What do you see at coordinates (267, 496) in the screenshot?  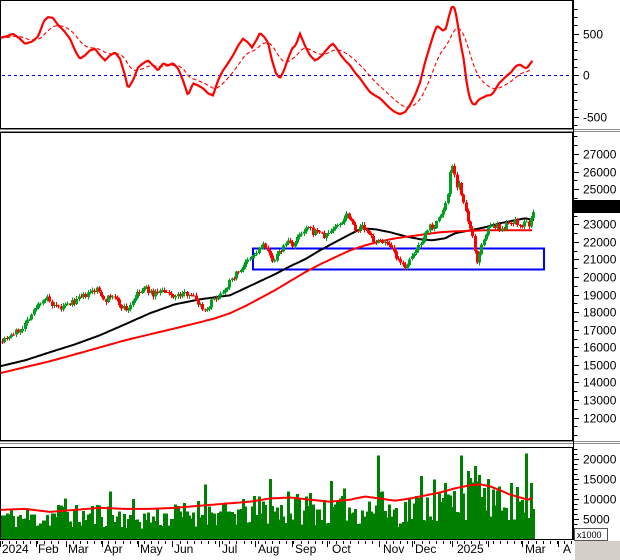 I see `volume-panel` at bounding box center [267, 496].